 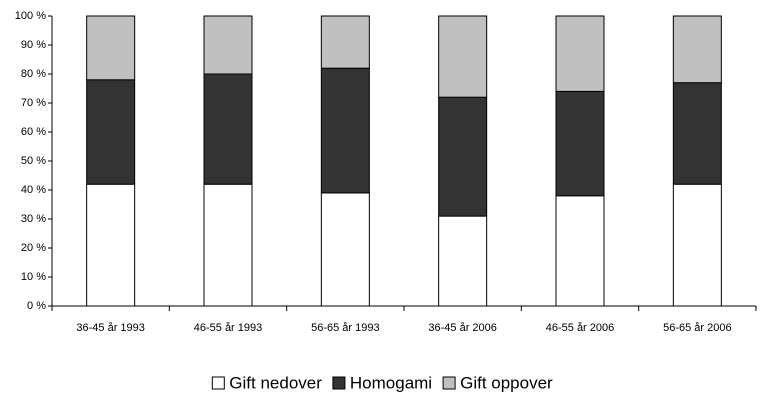 I want to click on x-tick-label: 46-55 år 1993, so click(x=228, y=328).